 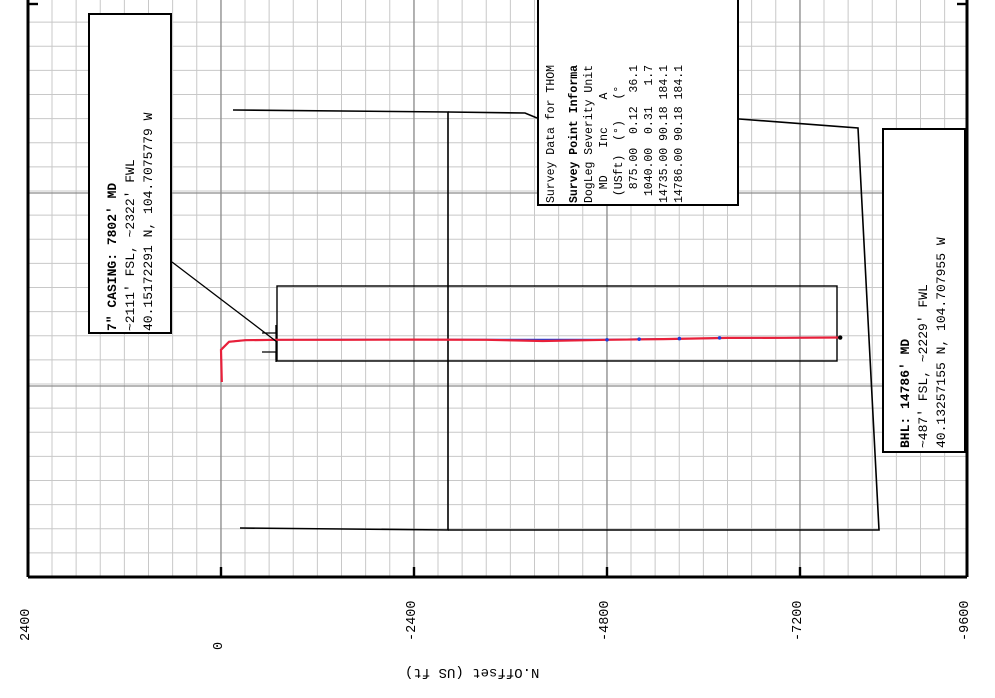 I want to click on series-line-actual, so click(x=530, y=359).